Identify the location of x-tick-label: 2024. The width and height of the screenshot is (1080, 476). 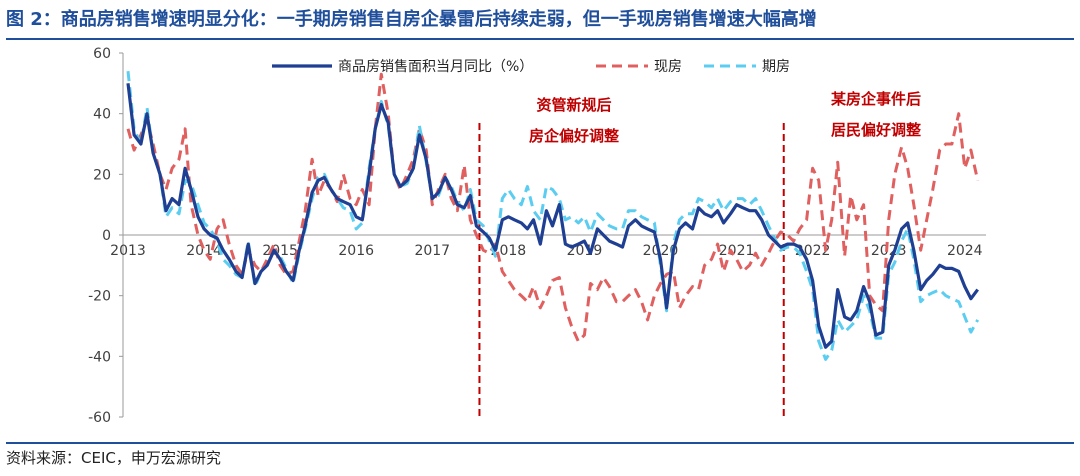
(965, 251).